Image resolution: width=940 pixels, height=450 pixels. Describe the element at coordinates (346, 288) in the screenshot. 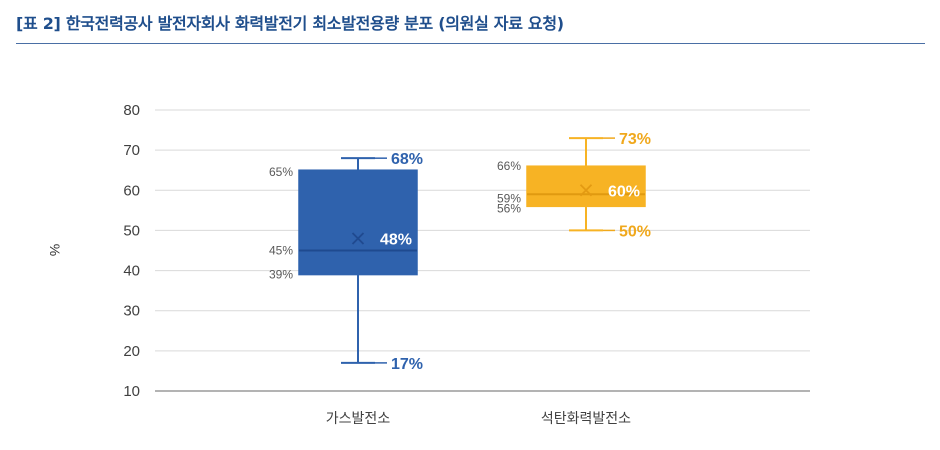

I see `box-gas: 68% 17% 48% 65% 45% 39% 가스발전소` at that location.